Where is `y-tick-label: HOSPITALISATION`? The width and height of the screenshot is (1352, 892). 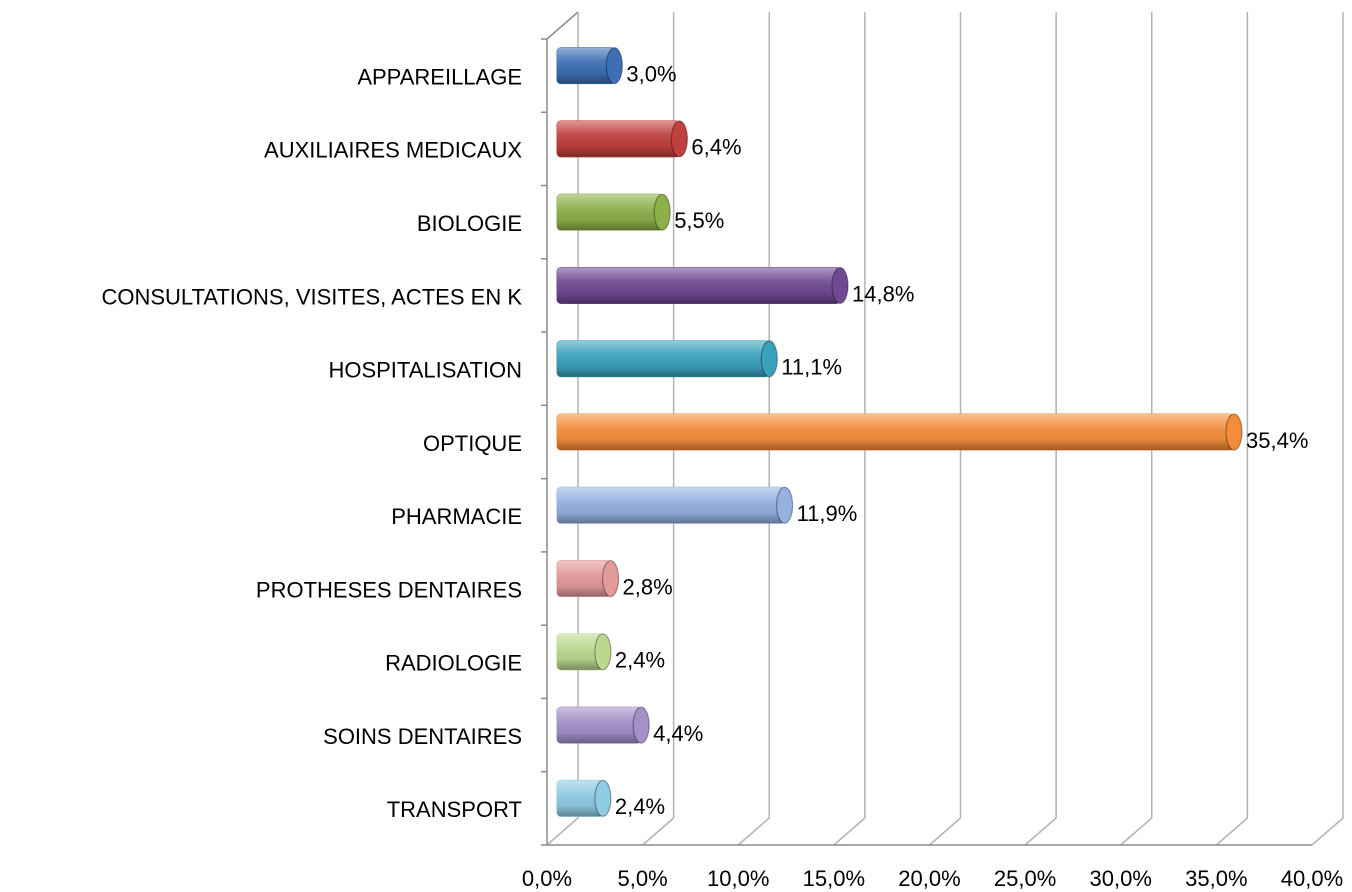
y-tick-label: HOSPITALISATION is located at coordinates (425, 370).